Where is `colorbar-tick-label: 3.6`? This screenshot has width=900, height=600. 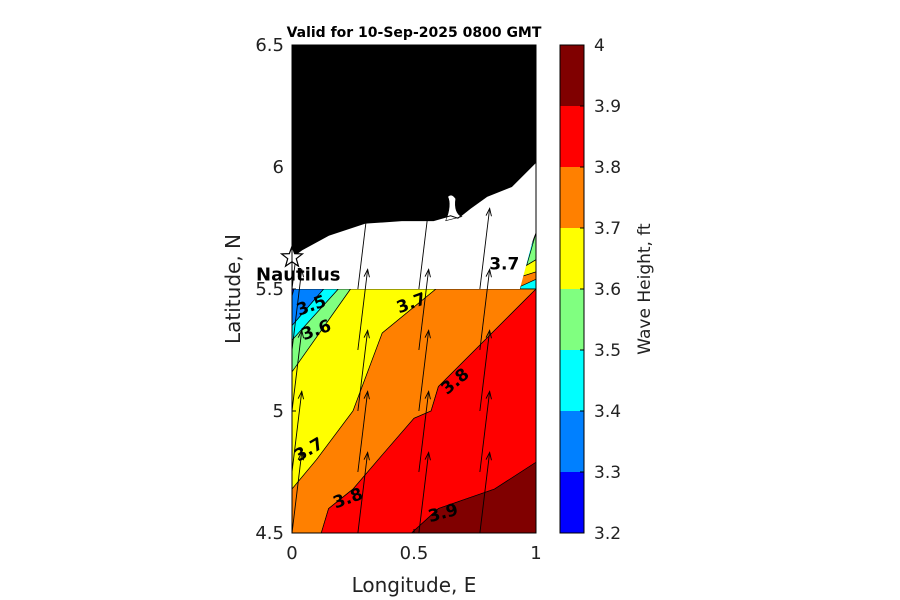
colorbar-tick-label: 3.6 is located at coordinates (607, 290).